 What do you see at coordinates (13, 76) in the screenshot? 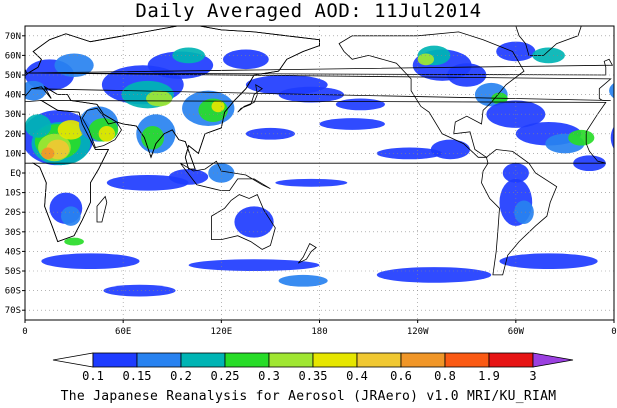
I see `lat-tick-label: 50N` at bounding box center [13, 76].